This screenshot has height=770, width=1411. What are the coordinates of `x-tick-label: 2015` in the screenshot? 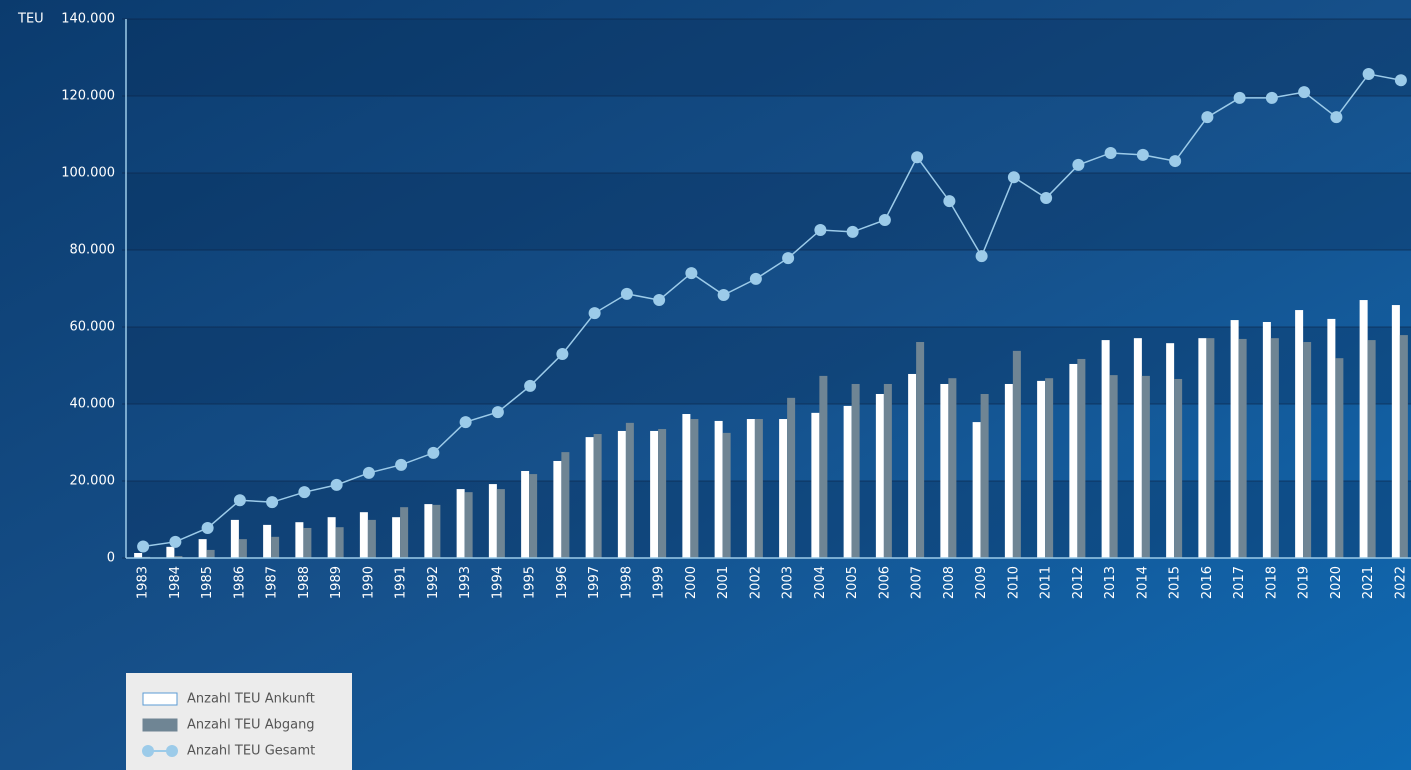 It's located at (1175, 582).